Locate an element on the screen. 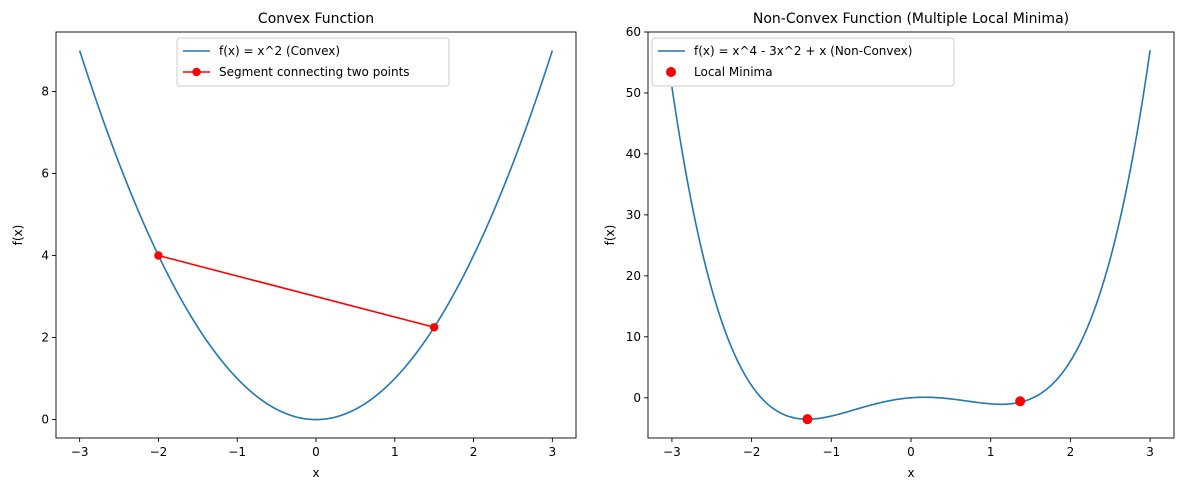 The height and width of the screenshot is (494, 1189). chart-1-xtick-label-5: 1 is located at coordinates (395, 452).